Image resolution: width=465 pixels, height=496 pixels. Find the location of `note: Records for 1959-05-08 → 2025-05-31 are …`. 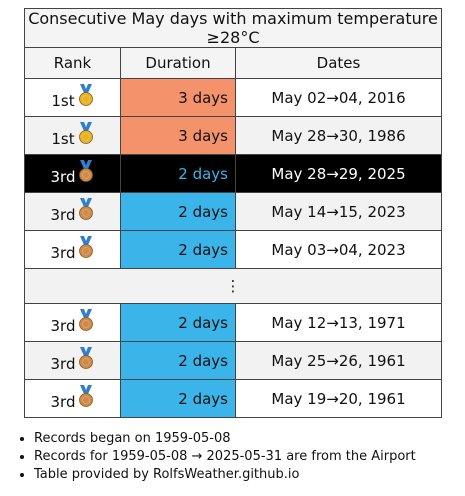

note: Records for 1959-05-08 → 2025-05-31 are … is located at coordinates (225, 457).